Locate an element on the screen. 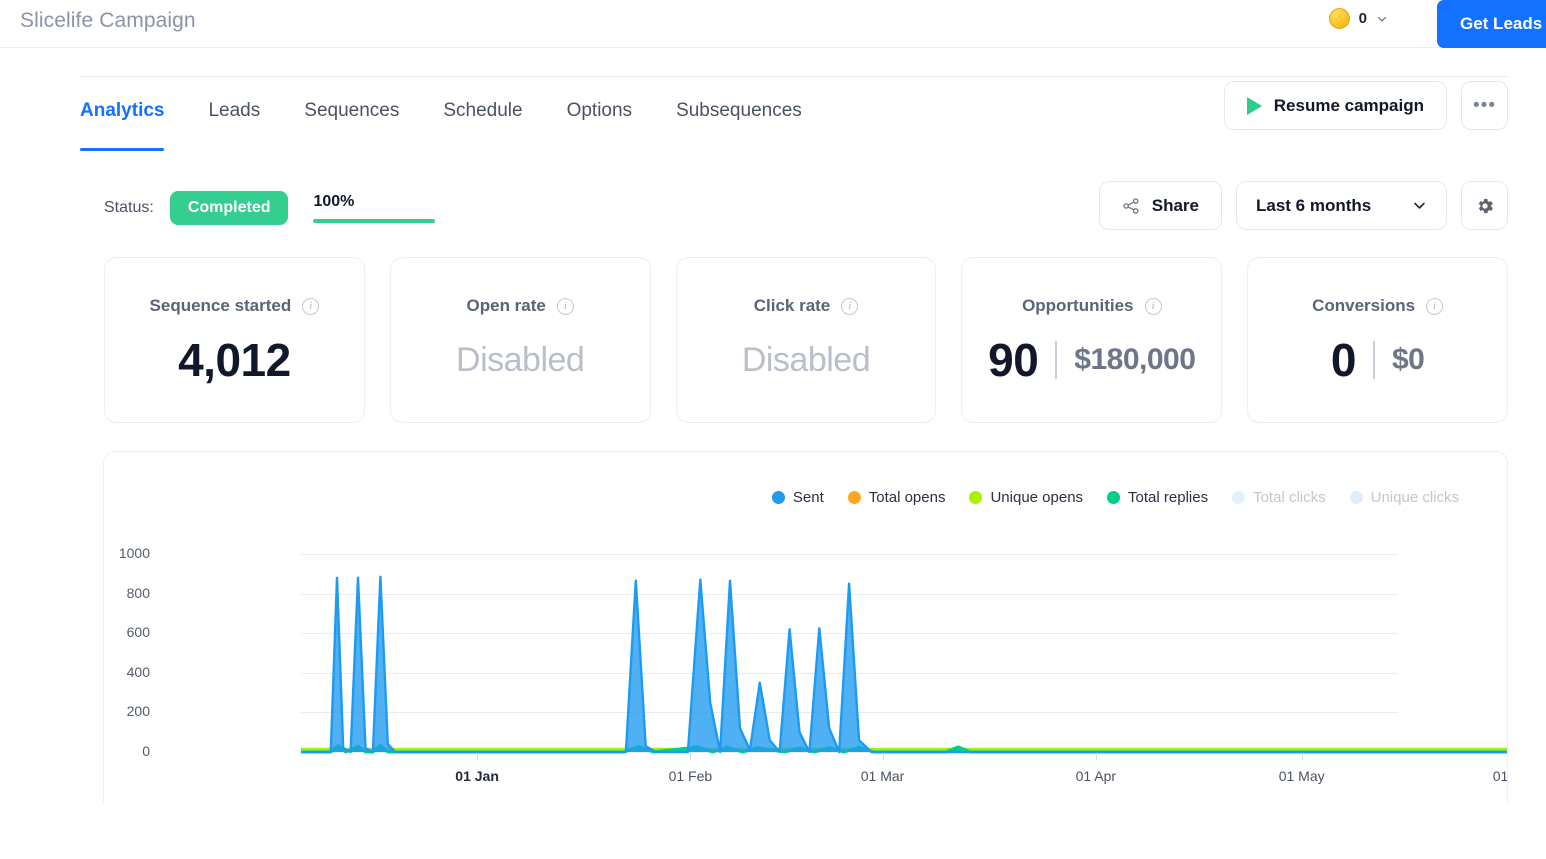 The width and height of the screenshot is (1546, 859). resume-campaign-button: Resume campaign is located at coordinates (1335, 105).